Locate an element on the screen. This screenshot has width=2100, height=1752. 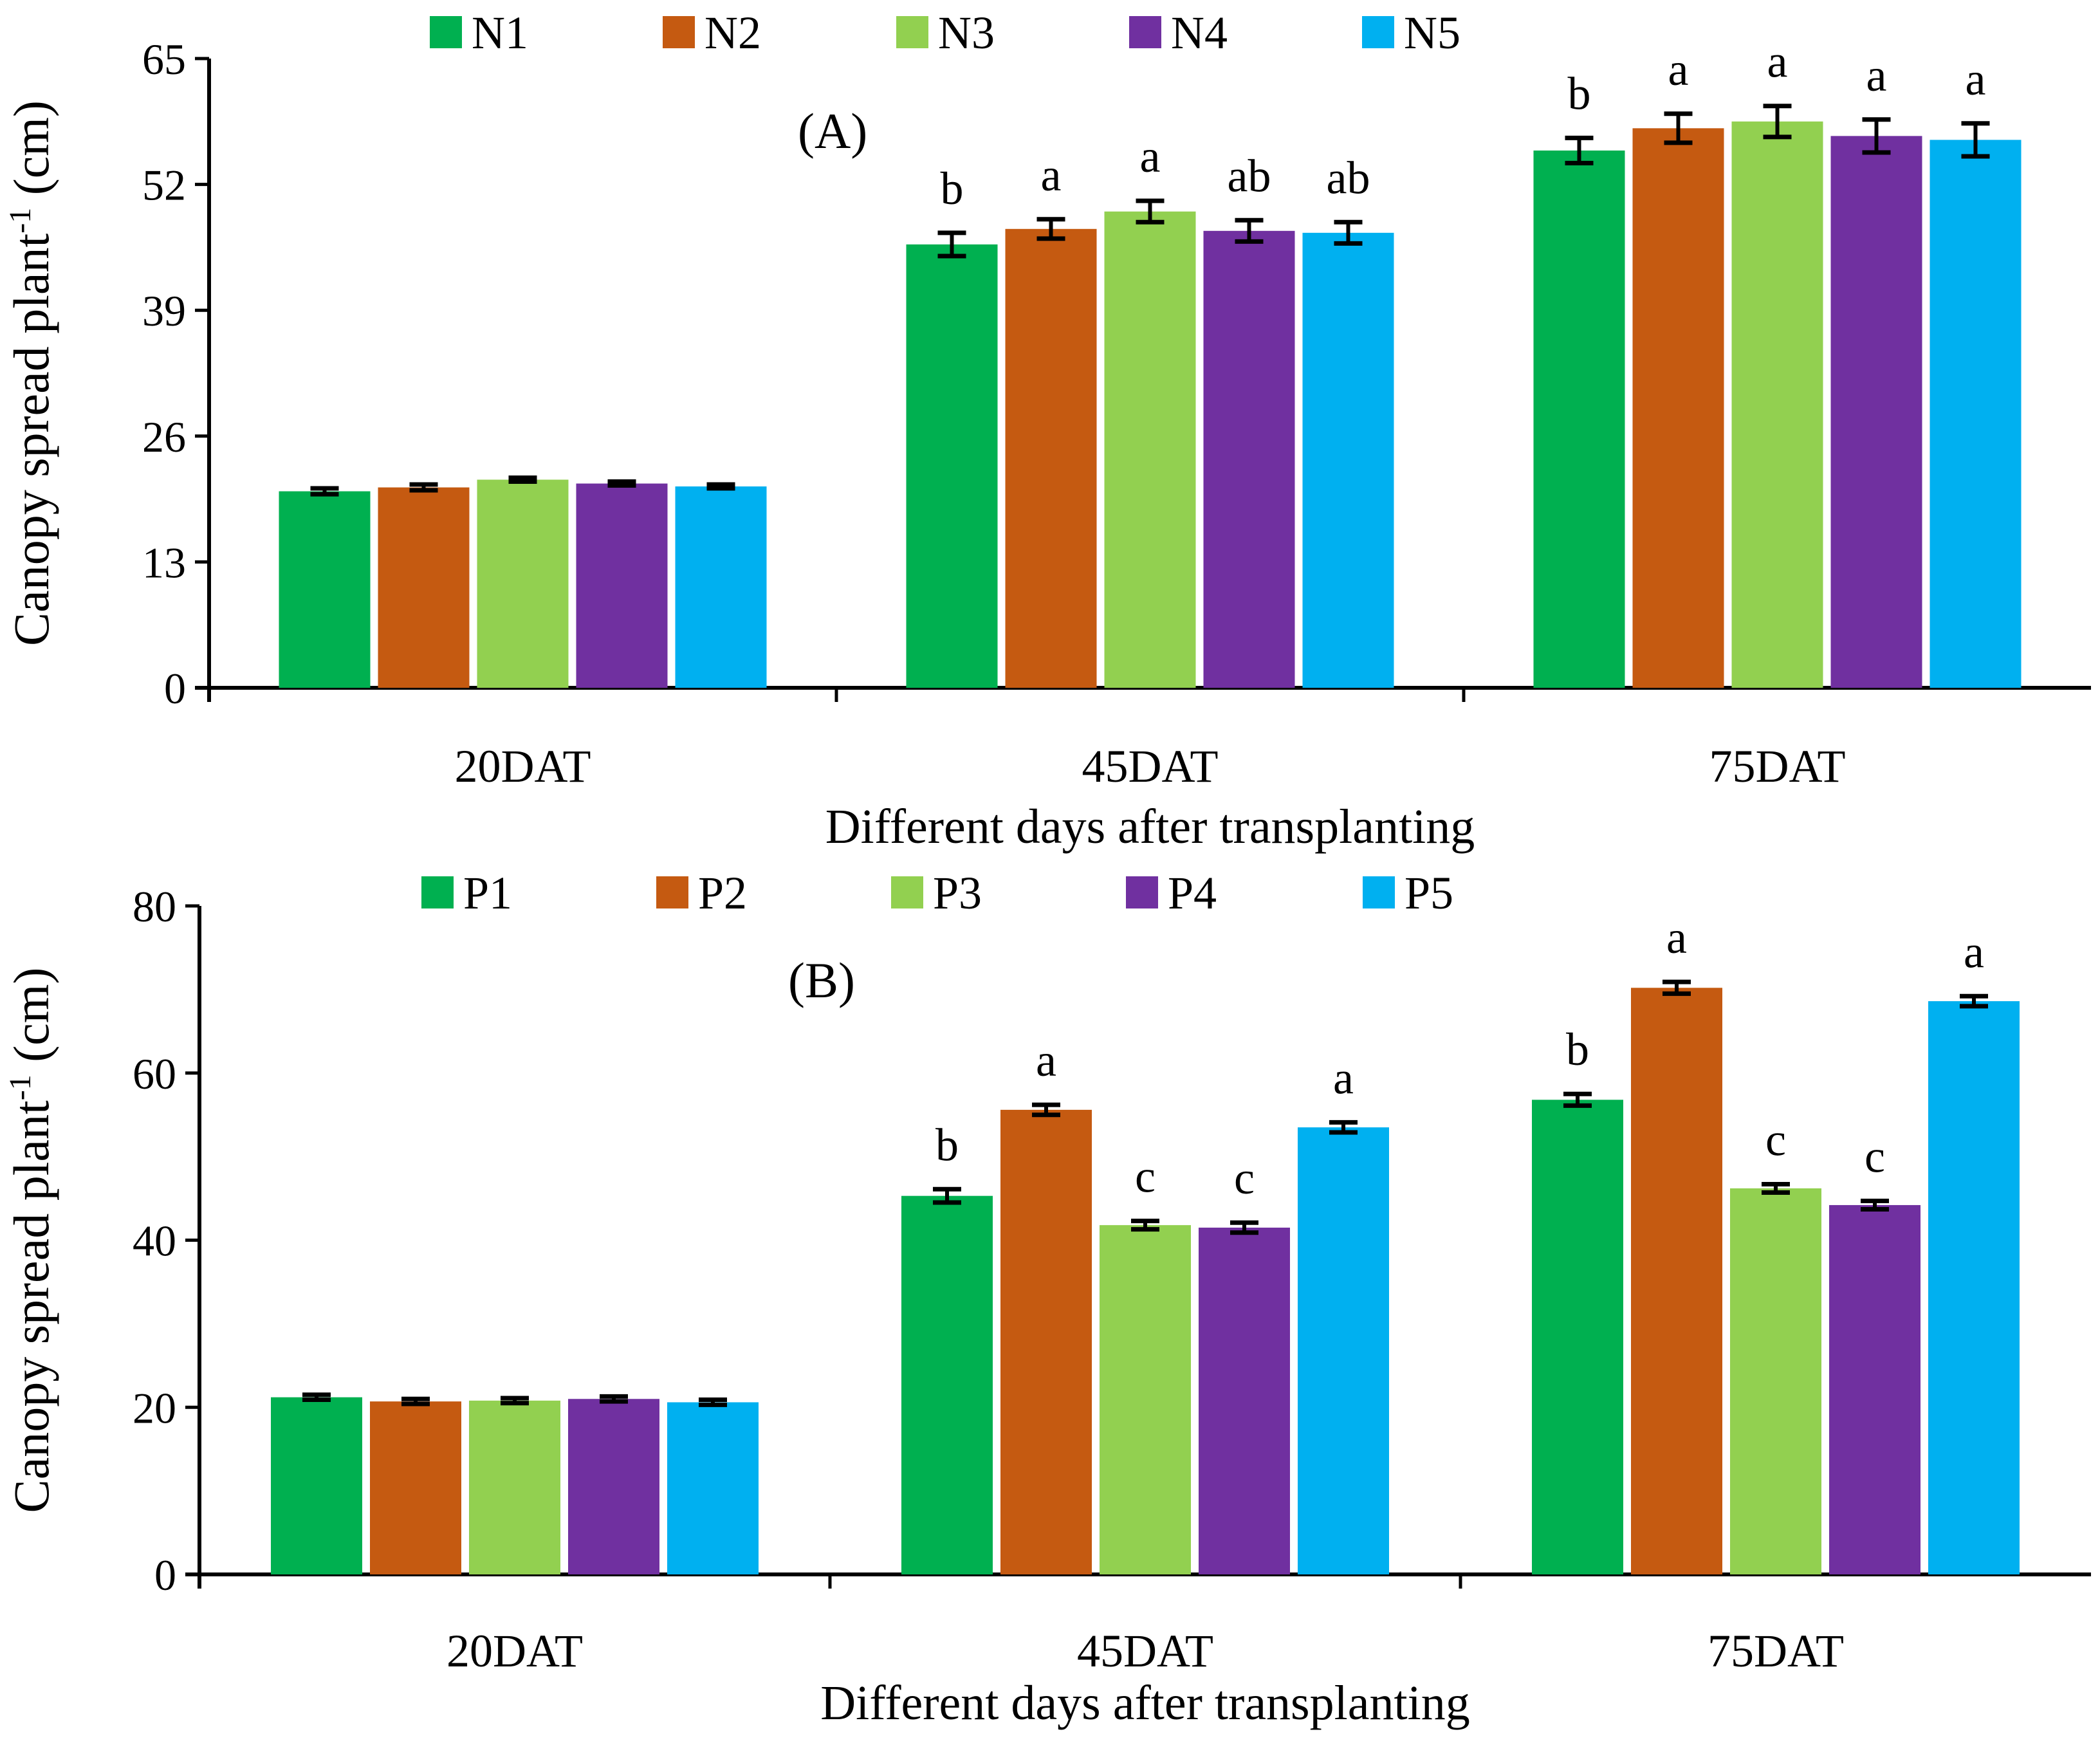
legend-swatch-n3 is located at coordinates (912, 32).